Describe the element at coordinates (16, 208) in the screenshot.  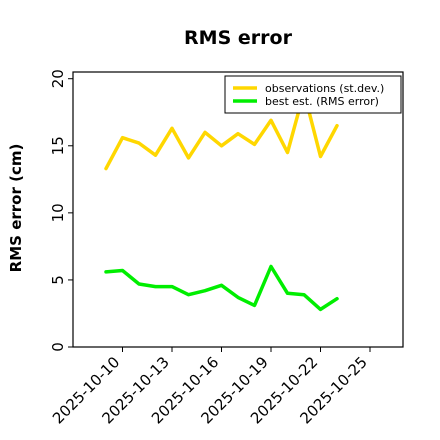
I see `y-axis-label: RMS error (cm)` at that location.